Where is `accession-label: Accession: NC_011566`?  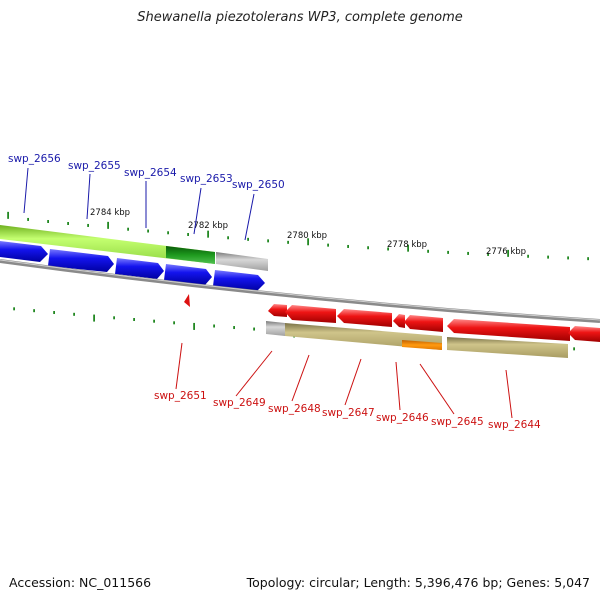
accession-label: Accession: NC_011566 is located at coordinates (80, 582).